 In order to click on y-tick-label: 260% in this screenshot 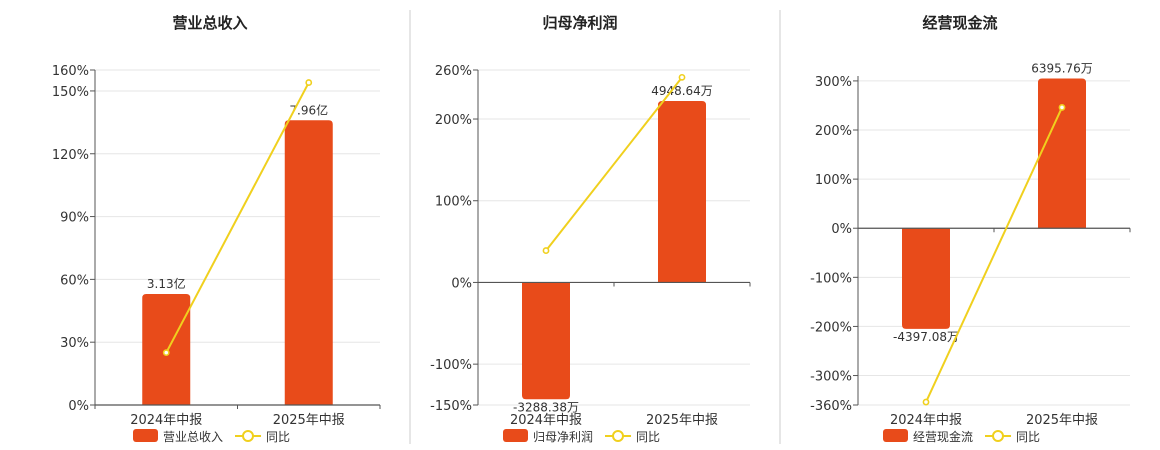, I will do `click(453, 71)`.